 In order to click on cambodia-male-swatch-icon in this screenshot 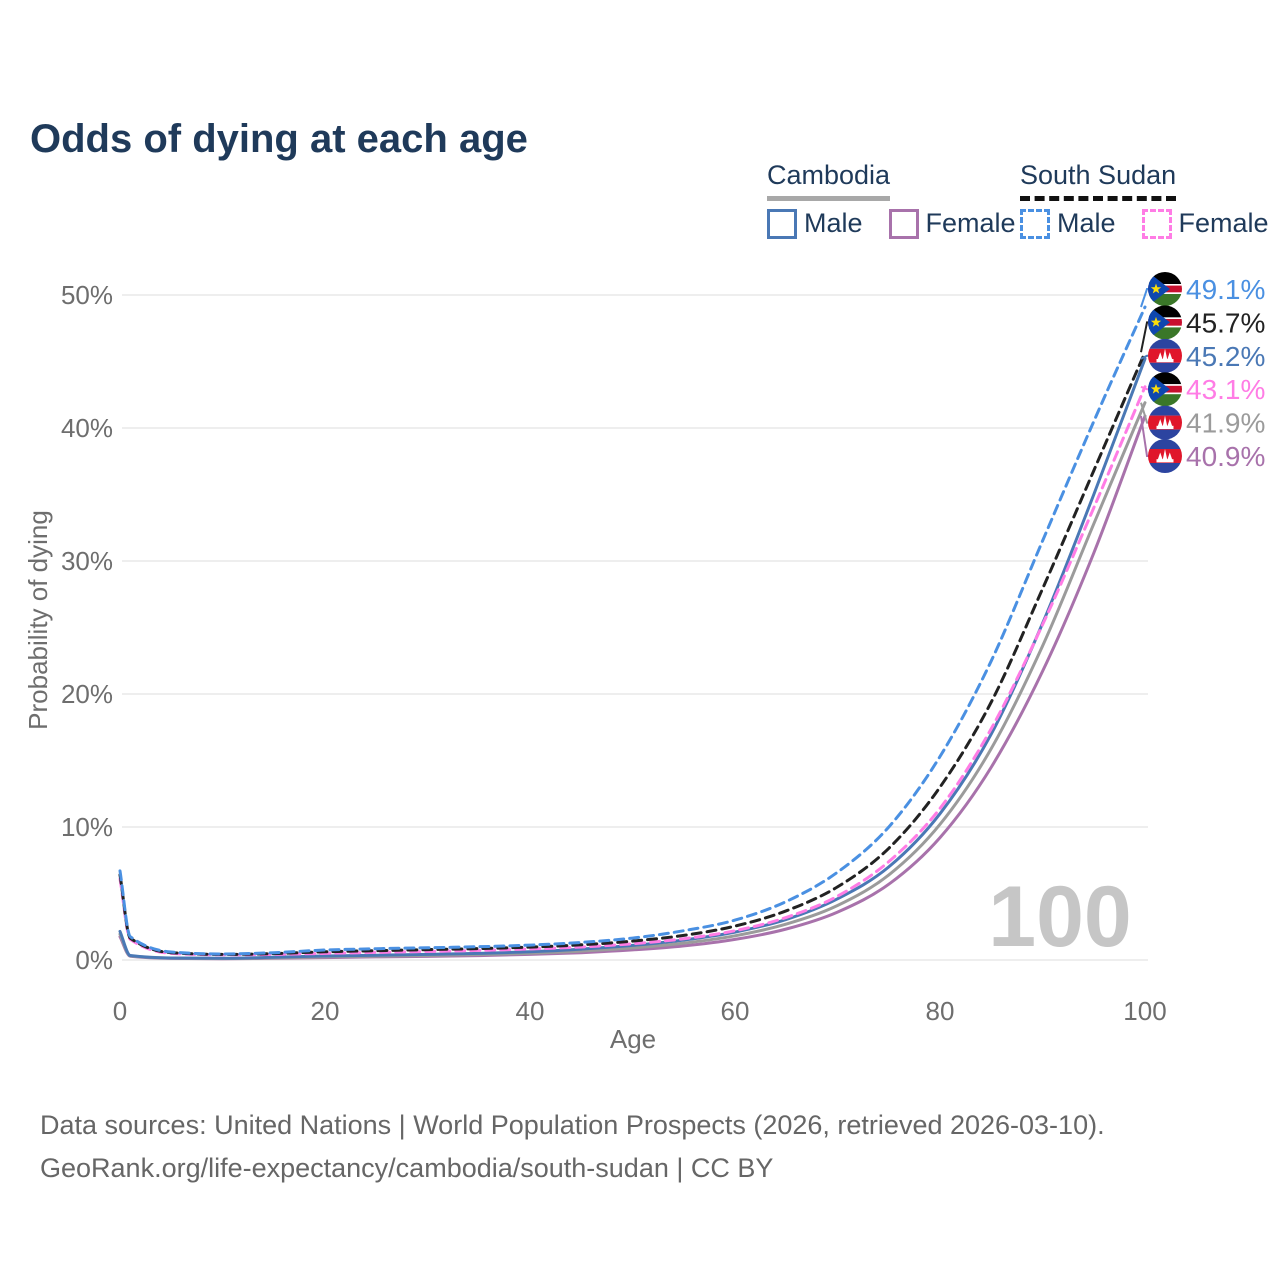, I will do `click(782, 223)`.